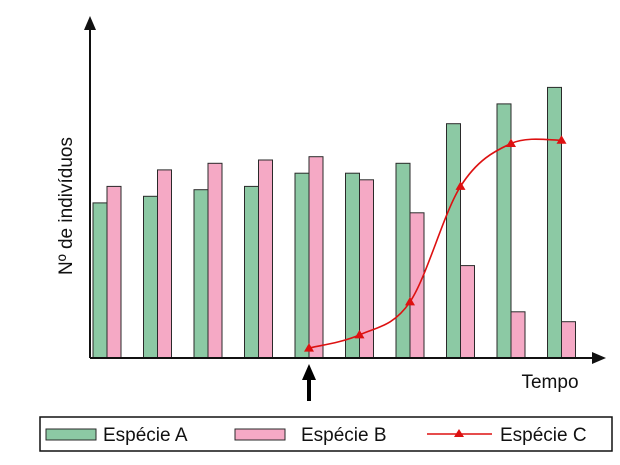 The image size is (620, 465). Describe the element at coordinates (71, 434) in the screenshot. I see `legend-swatch-a` at that location.